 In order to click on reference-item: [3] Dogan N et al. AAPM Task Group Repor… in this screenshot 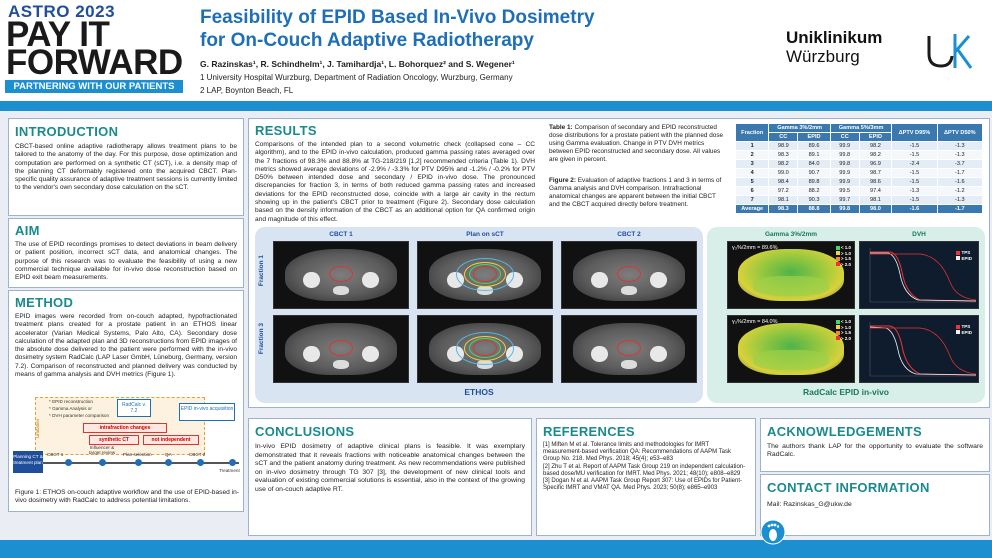, I will do `click(642, 485)`.